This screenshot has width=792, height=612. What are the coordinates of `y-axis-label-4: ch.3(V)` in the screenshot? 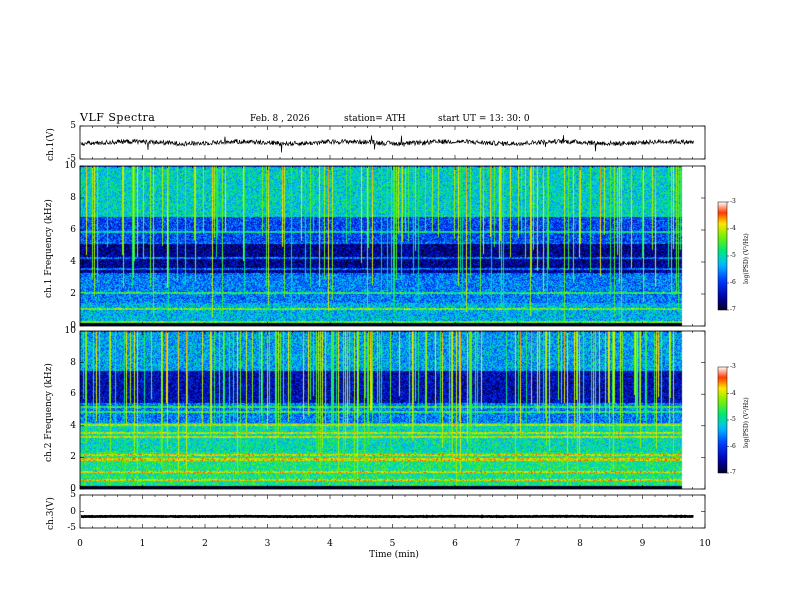 It's located at (51, 513).